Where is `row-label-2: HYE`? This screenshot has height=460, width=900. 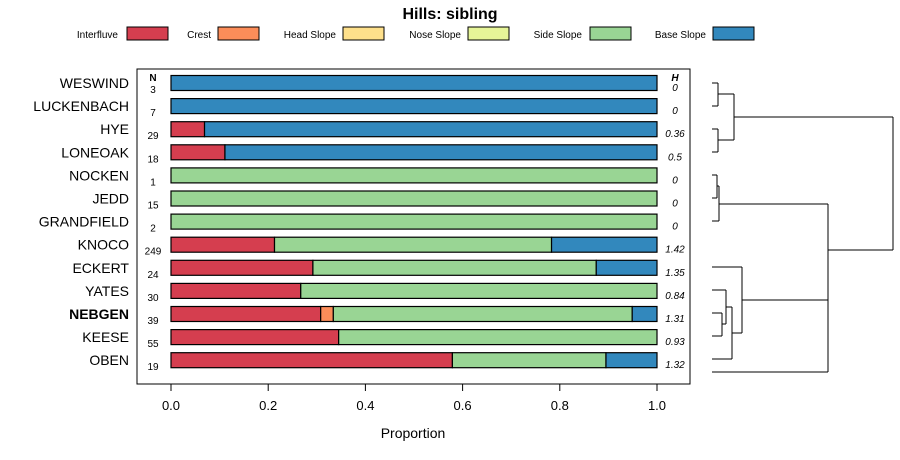
row-label-2: HYE is located at coordinates (114, 129).